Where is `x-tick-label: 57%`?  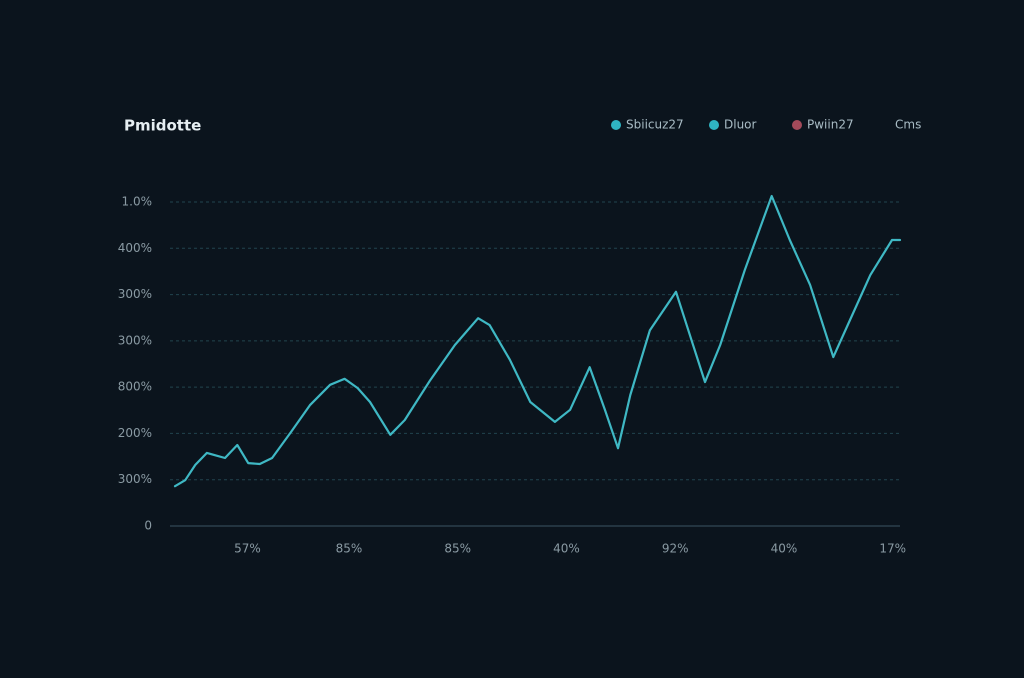
x-tick-label: 57% is located at coordinates (247, 549).